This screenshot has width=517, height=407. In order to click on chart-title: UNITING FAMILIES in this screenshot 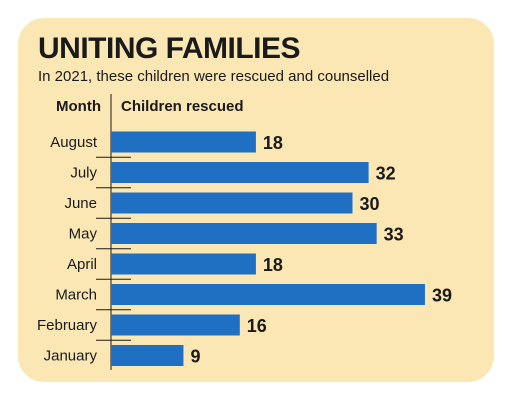, I will do `click(169, 48)`.